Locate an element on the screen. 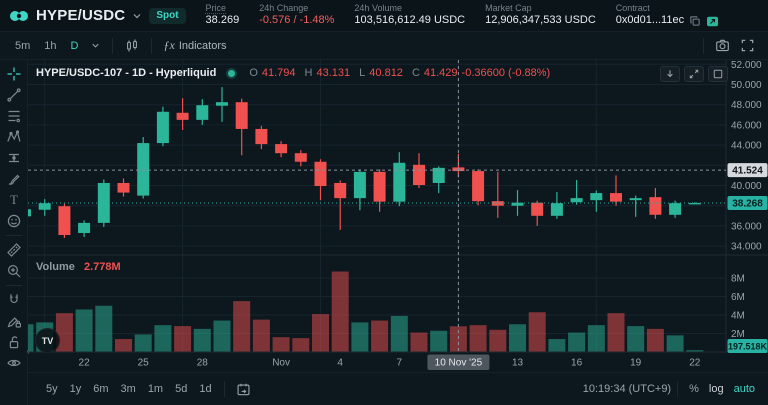  stat-volume-label: 24h Volume is located at coordinates (378, 8).